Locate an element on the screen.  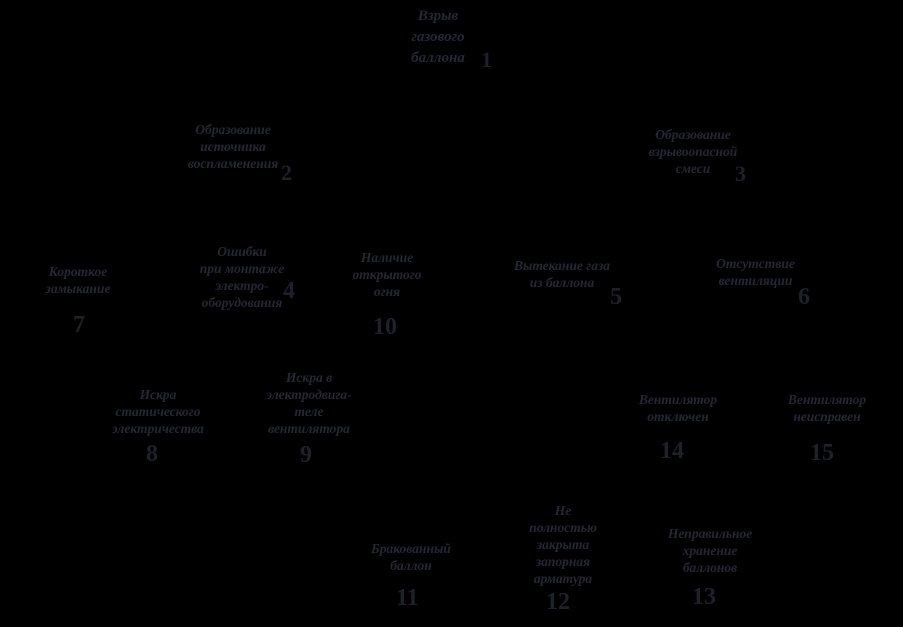
node-label: Неправильное хранение баллонов is located at coordinates (710, 550).